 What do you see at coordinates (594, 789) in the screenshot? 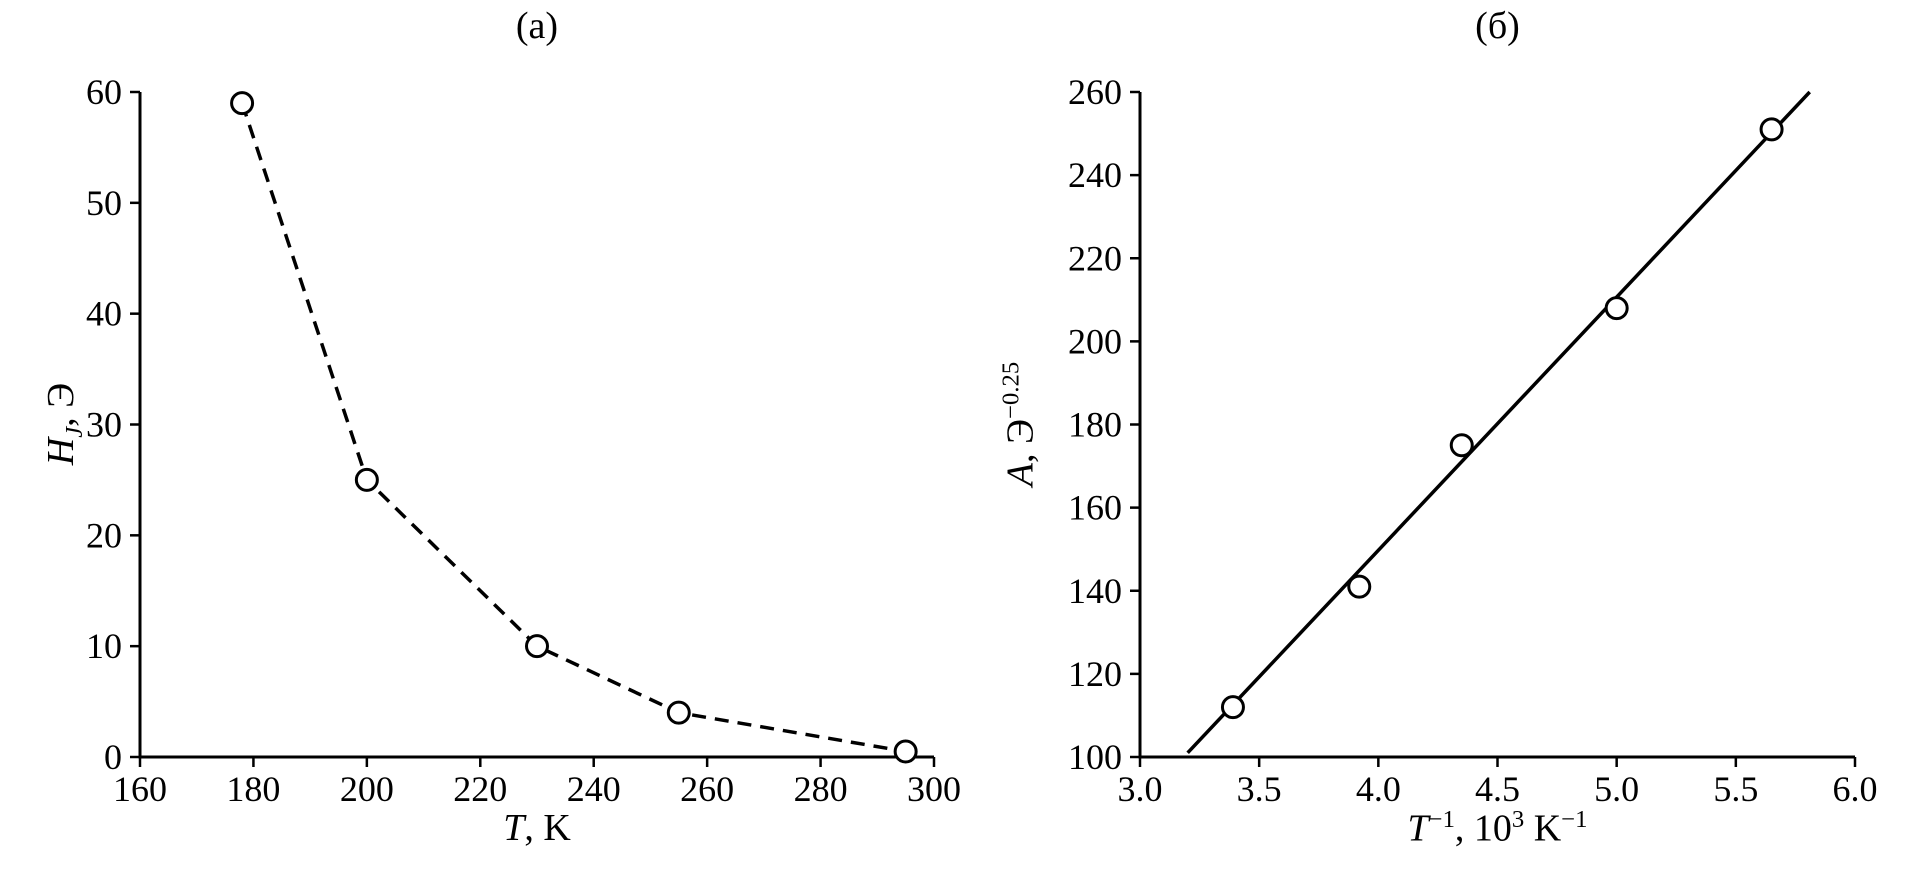
I see `x-tick-label: 240` at bounding box center [594, 789].